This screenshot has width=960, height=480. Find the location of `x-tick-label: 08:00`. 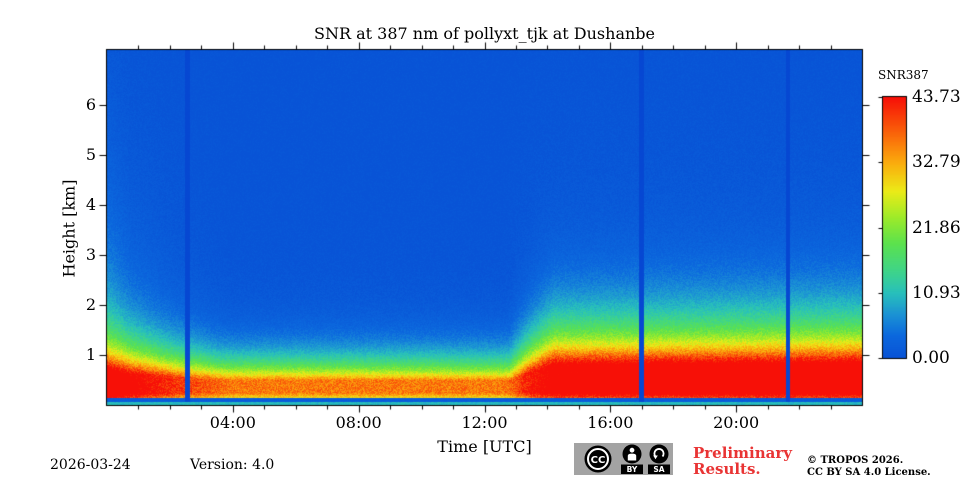

x-tick-label: 08:00 is located at coordinates (358, 422).